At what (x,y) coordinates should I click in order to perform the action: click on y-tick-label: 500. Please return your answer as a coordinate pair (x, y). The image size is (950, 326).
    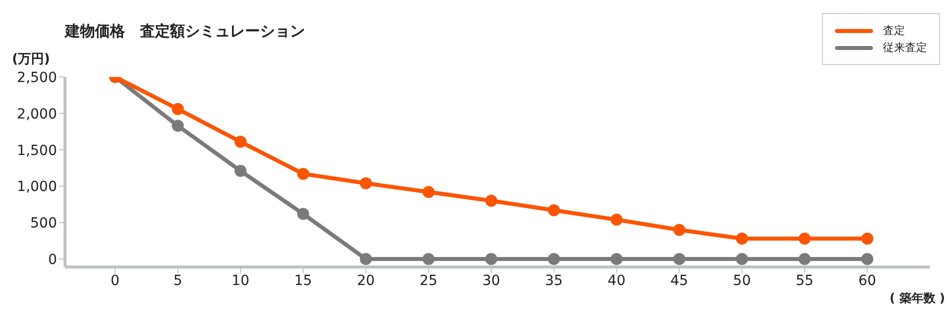
    Looking at the image, I should click on (43, 224).